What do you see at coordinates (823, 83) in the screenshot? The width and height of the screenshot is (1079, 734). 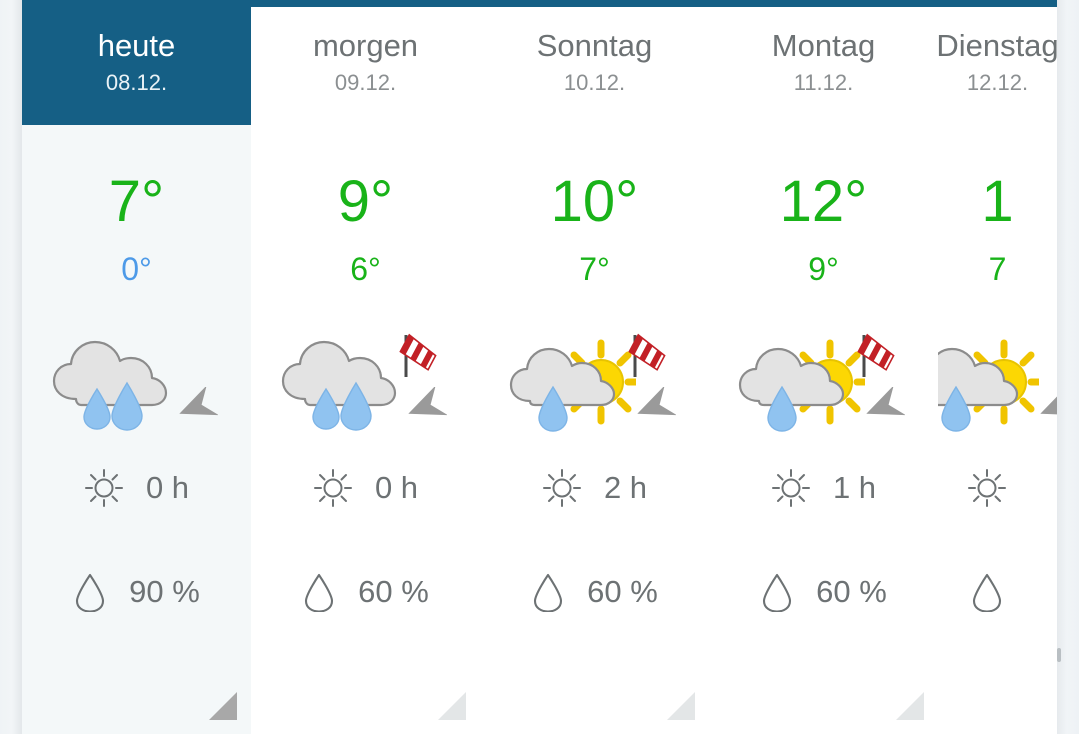 I see `day-date: 11.12.` at bounding box center [823, 83].